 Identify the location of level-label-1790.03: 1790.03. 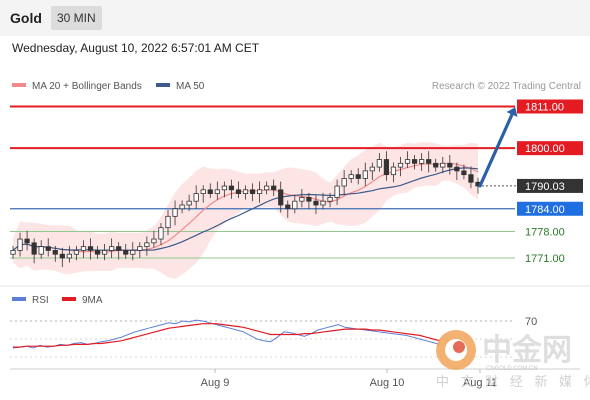
(545, 187).